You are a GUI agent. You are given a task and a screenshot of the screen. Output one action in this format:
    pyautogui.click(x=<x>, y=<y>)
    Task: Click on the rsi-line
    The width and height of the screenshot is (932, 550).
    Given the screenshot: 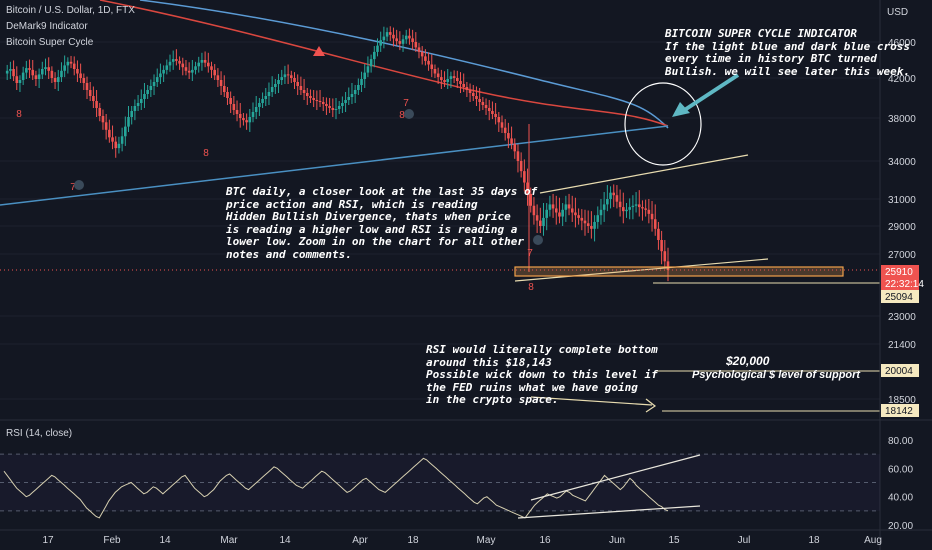 What is the action you would take?
    pyautogui.click(x=336, y=488)
    